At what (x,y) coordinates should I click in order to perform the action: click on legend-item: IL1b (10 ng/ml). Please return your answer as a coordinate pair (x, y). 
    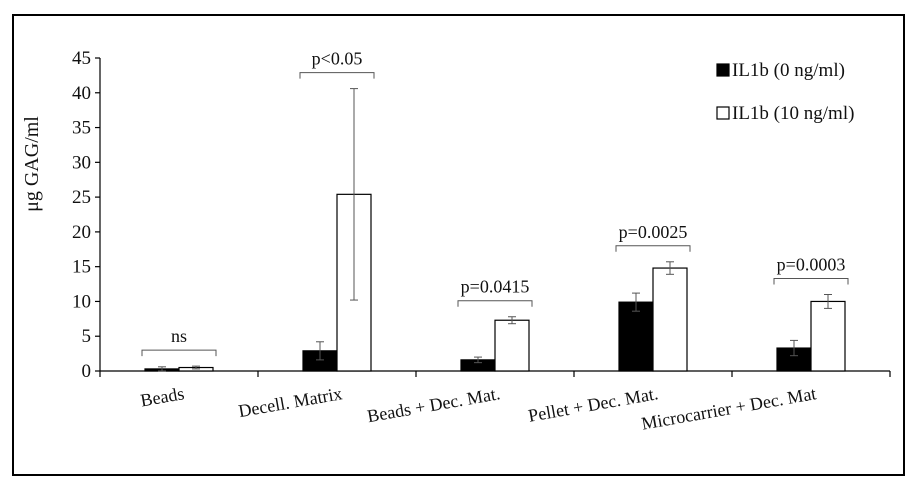
    Looking at the image, I should click on (785, 113).